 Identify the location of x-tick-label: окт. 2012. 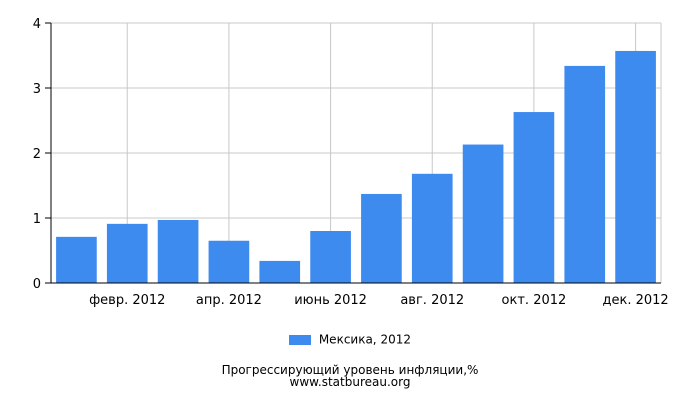
(534, 300).